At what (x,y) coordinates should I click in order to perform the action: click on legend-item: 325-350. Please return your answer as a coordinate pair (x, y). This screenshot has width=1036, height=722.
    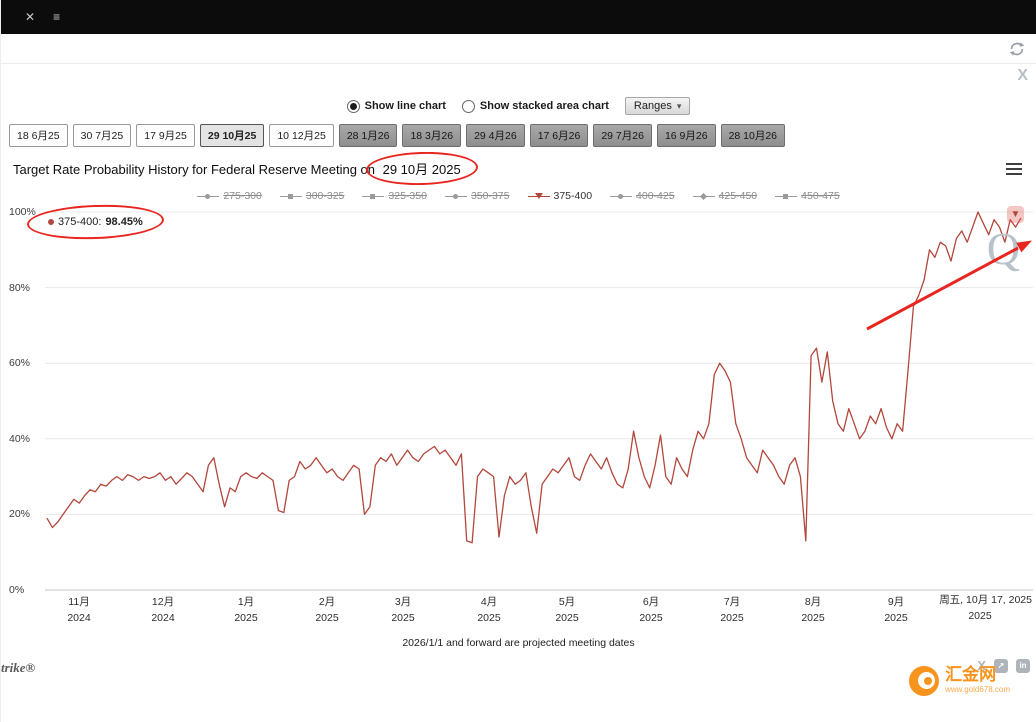
    Looking at the image, I should click on (394, 196).